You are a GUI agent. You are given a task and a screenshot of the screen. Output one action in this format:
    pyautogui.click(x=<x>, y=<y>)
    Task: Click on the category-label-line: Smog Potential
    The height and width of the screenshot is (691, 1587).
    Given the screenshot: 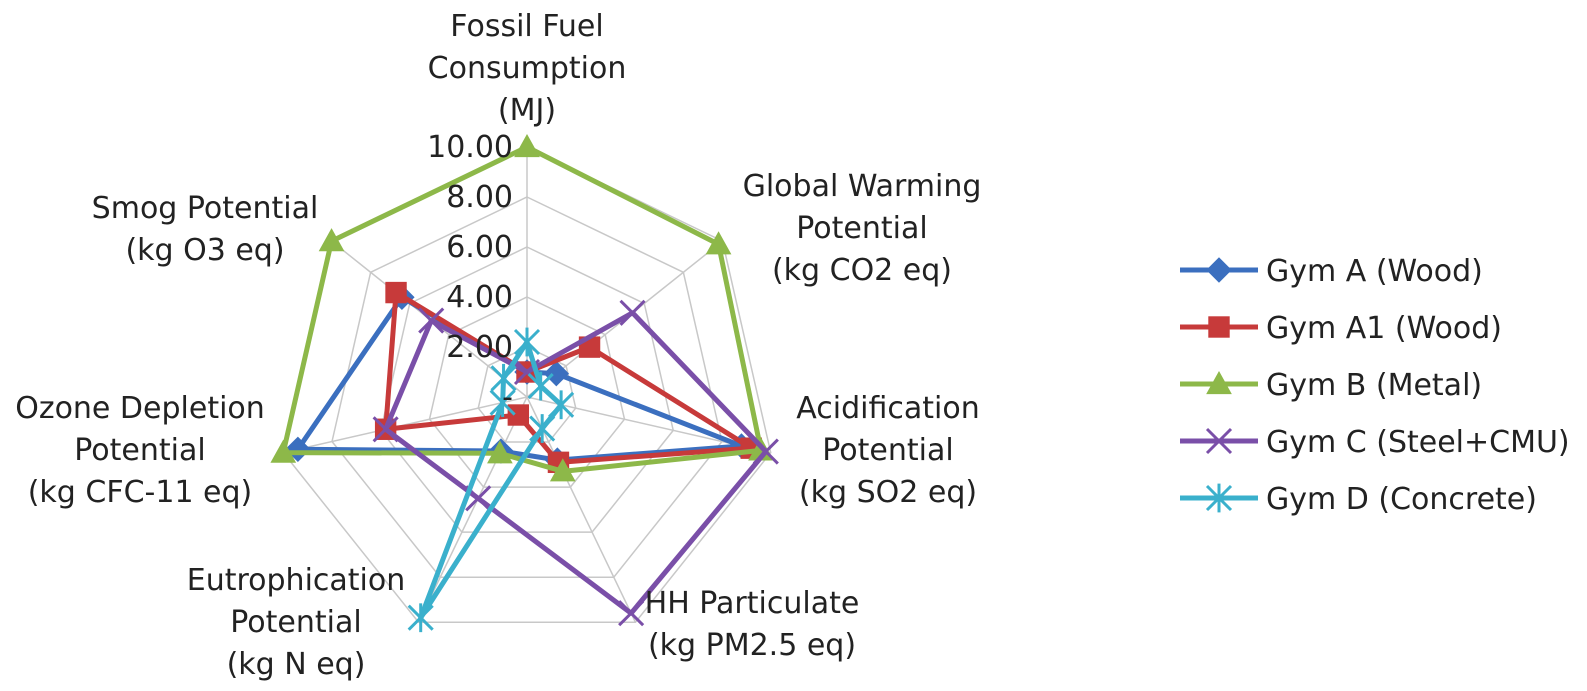 What is the action you would take?
    pyautogui.click(x=205, y=208)
    